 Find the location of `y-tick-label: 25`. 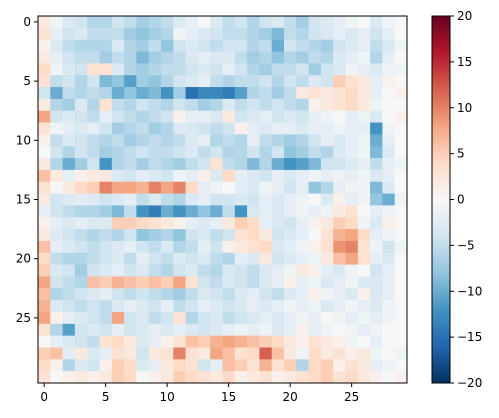

y-tick-label: 25 is located at coordinates (23, 318).